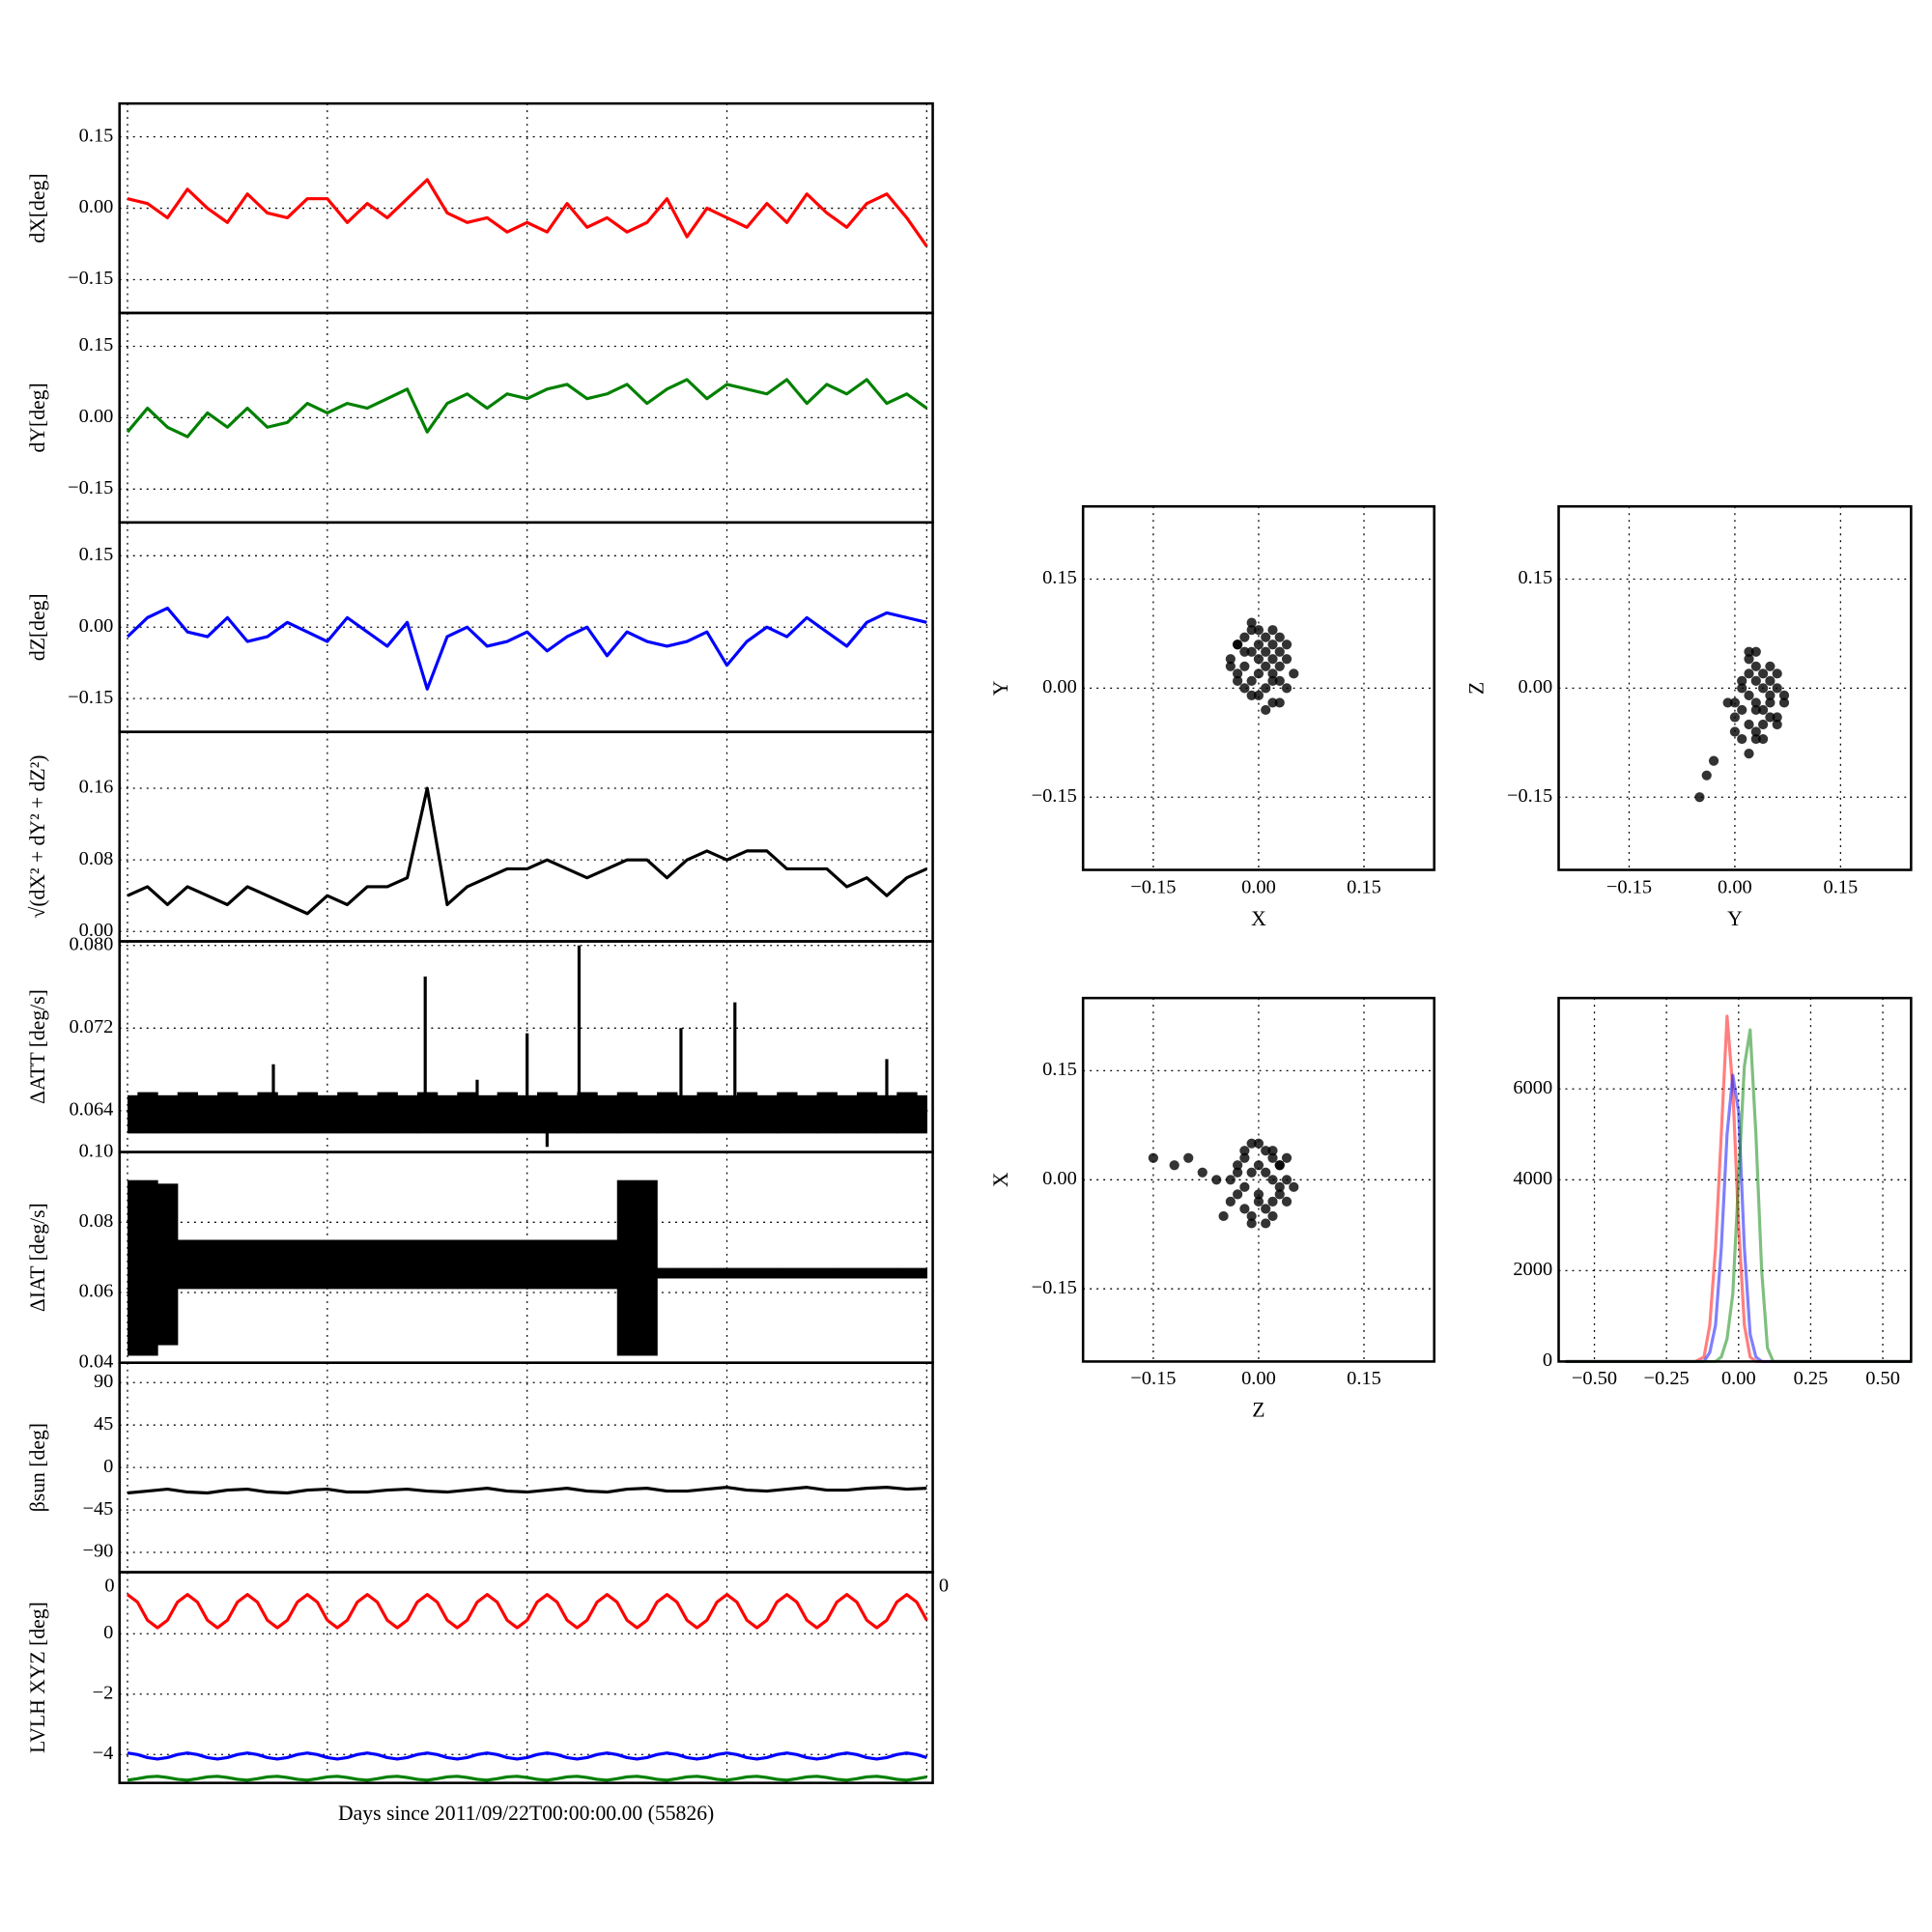 Image resolution: width=1932 pixels, height=1932 pixels. Describe the element at coordinates (1667, 1378) in the screenshot. I see `x-tick-label: −0.25` at that location.